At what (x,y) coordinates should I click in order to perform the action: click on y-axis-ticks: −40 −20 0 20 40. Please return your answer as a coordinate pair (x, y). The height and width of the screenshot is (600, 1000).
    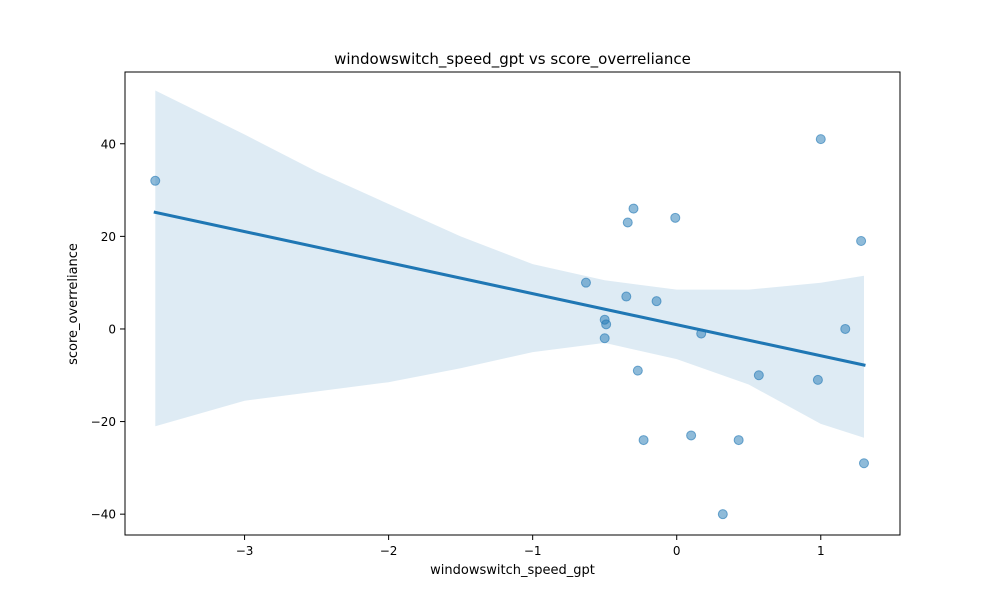
    Looking at the image, I should click on (108, 329).